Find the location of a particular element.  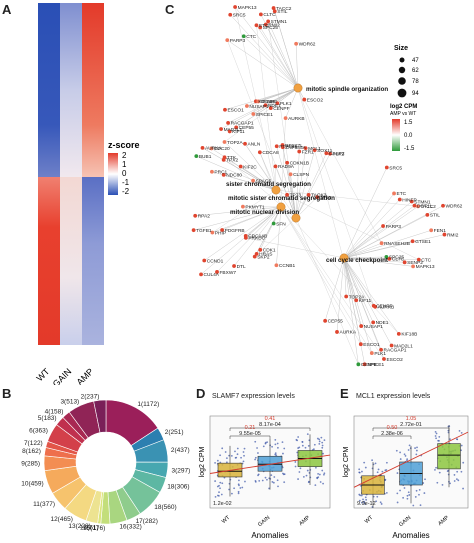

gene-label: TP73 is located at coordinates (296, 196).